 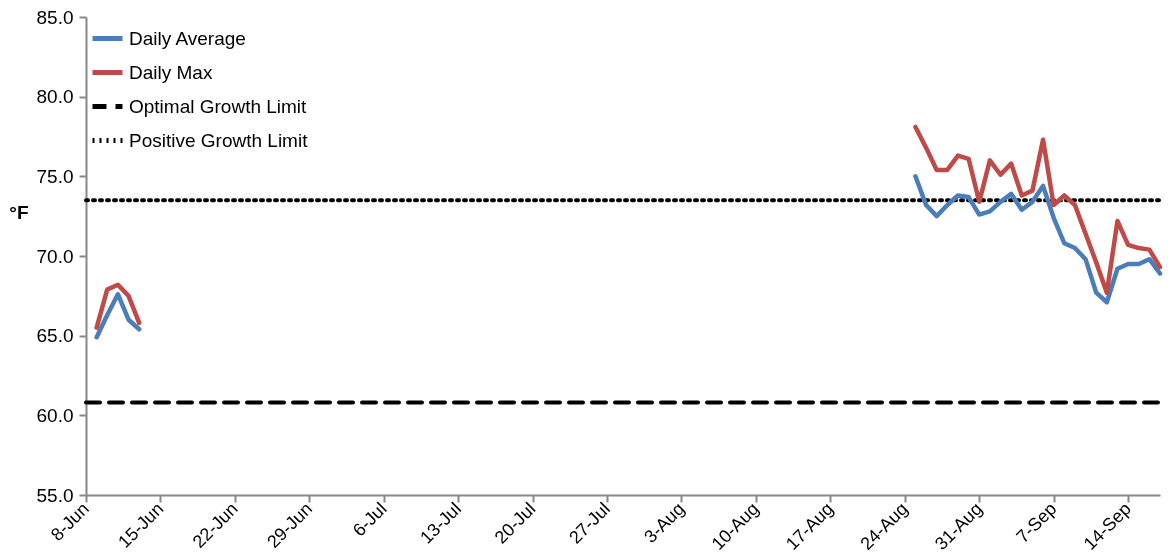 What do you see at coordinates (55, 415) in the screenshot?
I see `y-tick-label: 60.0` at bounding box center [55, 415].